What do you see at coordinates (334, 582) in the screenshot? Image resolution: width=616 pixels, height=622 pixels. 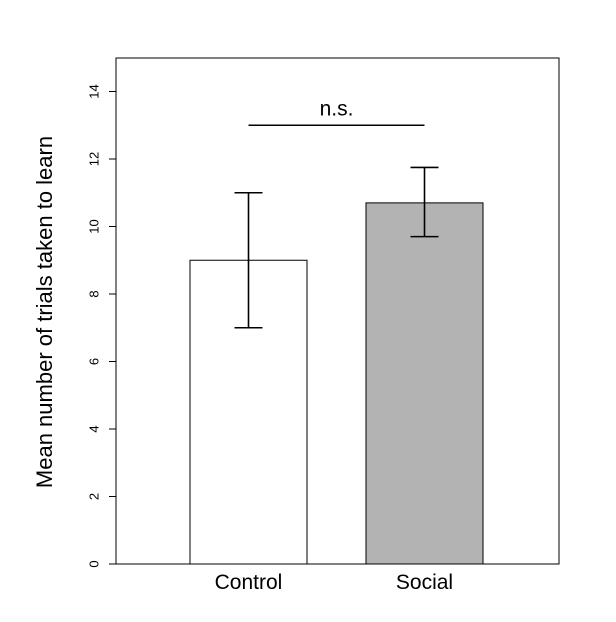 I see `x-labels-group: Control Social` at bounding box center [334, 582].